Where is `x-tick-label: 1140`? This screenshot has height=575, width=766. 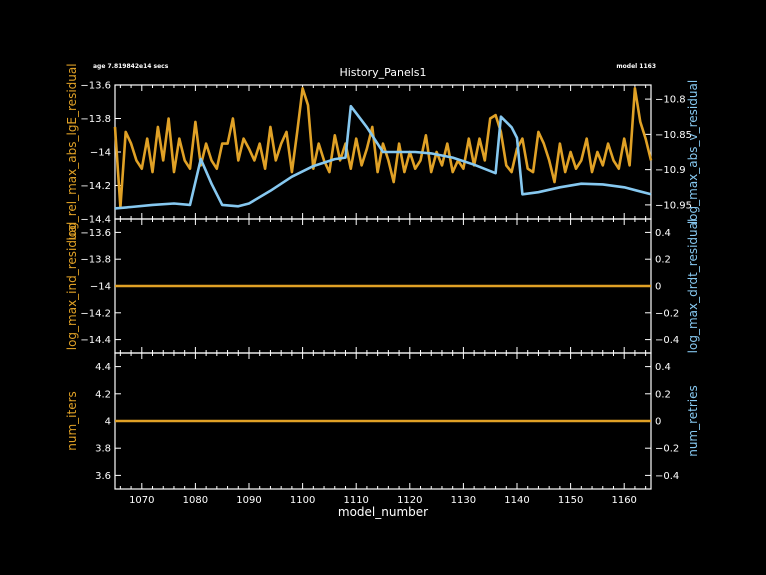 x-tick-label: 1140 is located at coordinates (516, 500).